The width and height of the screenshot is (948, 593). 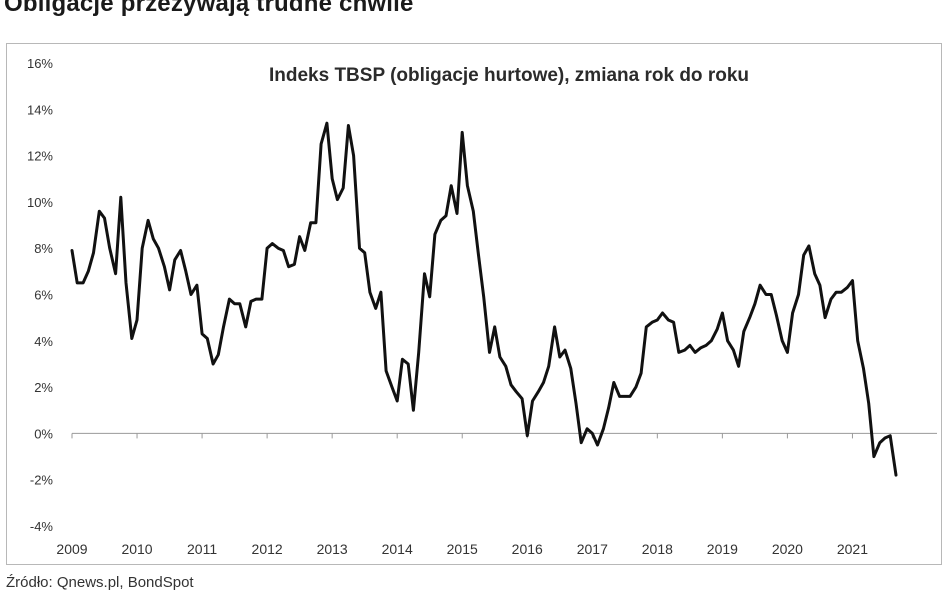 I want to click on x-tick-label: 2016, so click(x=527, y=549).